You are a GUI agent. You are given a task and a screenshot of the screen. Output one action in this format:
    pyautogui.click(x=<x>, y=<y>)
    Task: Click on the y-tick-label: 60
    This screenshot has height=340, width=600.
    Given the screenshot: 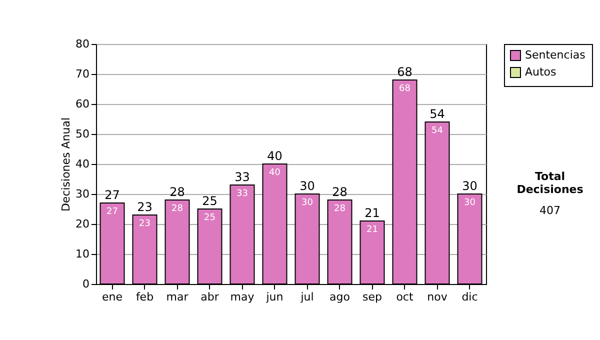 What is the action you would take?
    pyautogui.click(x=83, y=104)
    